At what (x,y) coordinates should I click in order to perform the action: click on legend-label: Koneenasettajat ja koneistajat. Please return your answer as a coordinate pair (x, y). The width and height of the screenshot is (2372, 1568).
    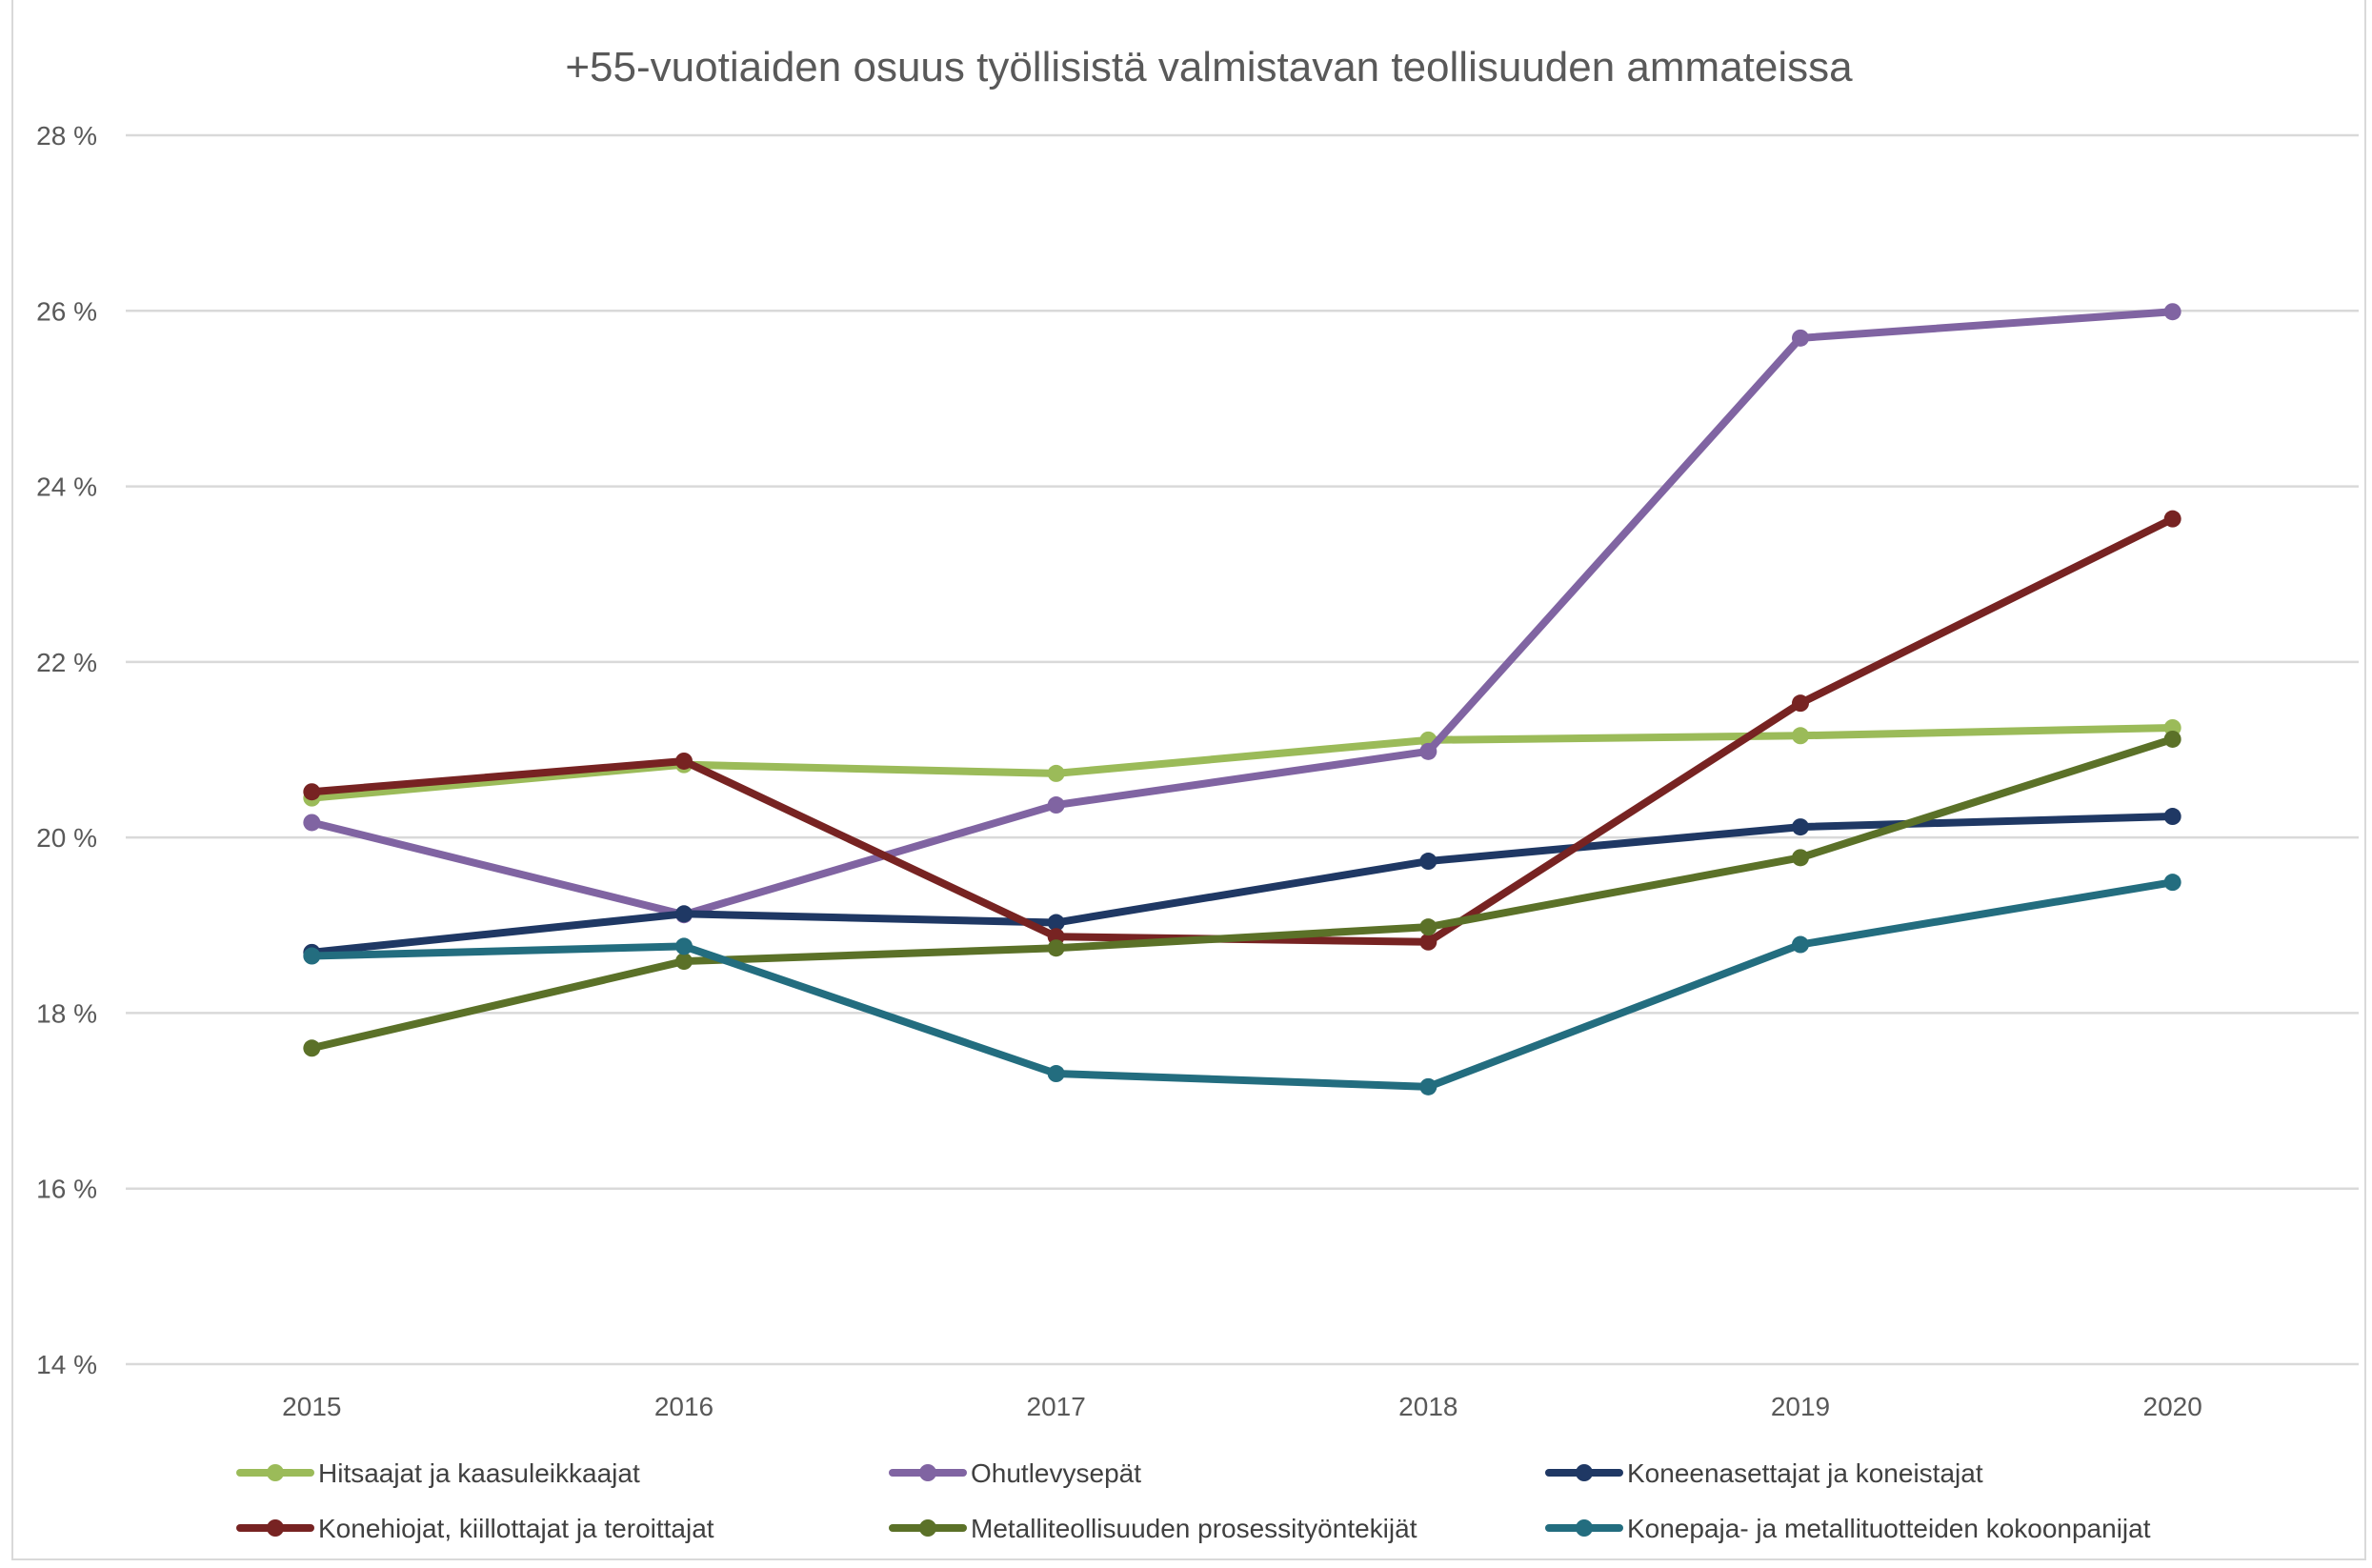
    Looking at the image, I should click on (1805, 1473).